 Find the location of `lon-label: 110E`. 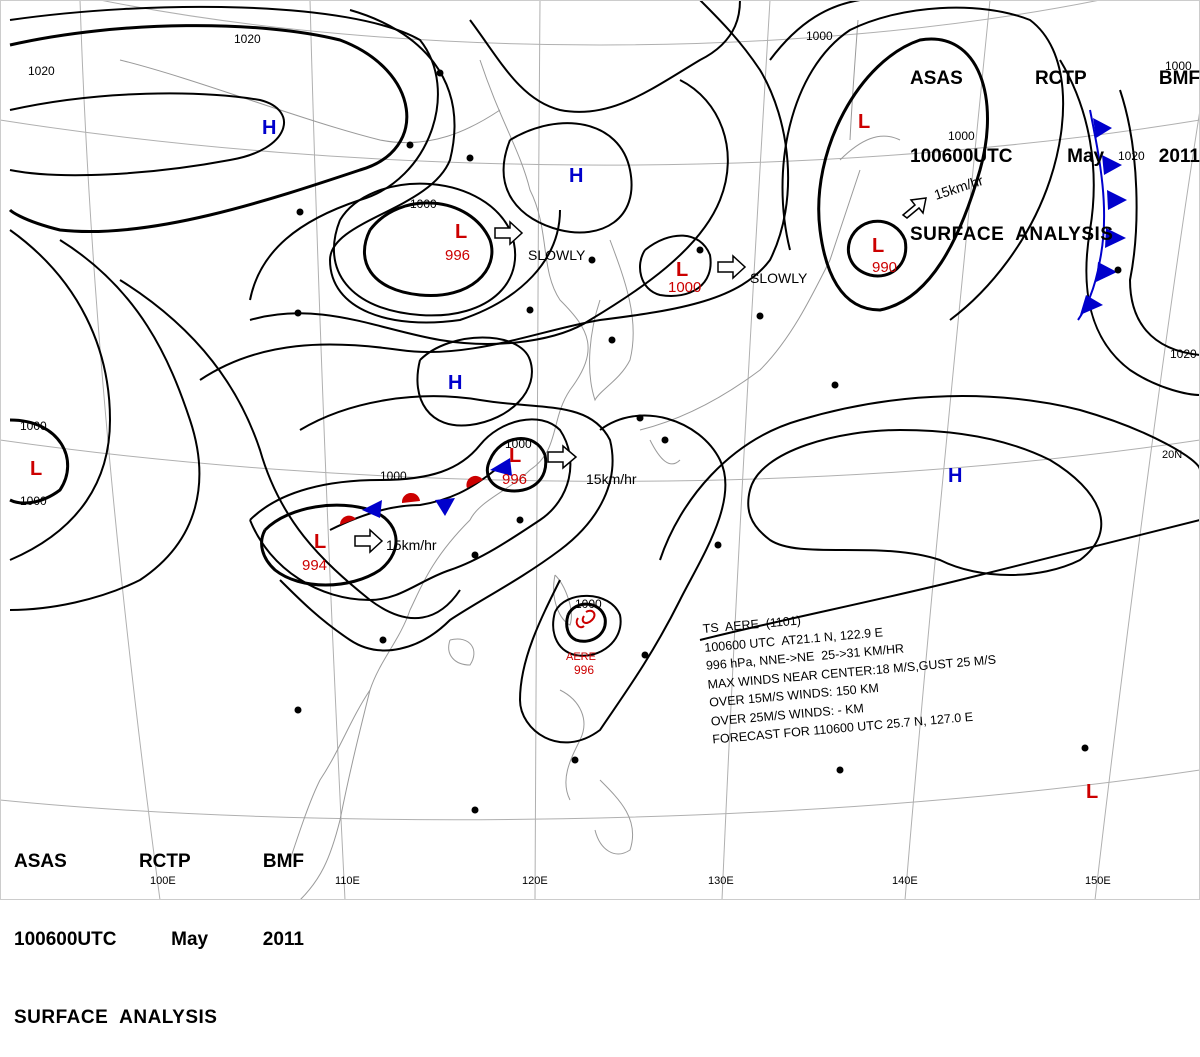

lon-label: 110E is located at coordinates (347, 881).